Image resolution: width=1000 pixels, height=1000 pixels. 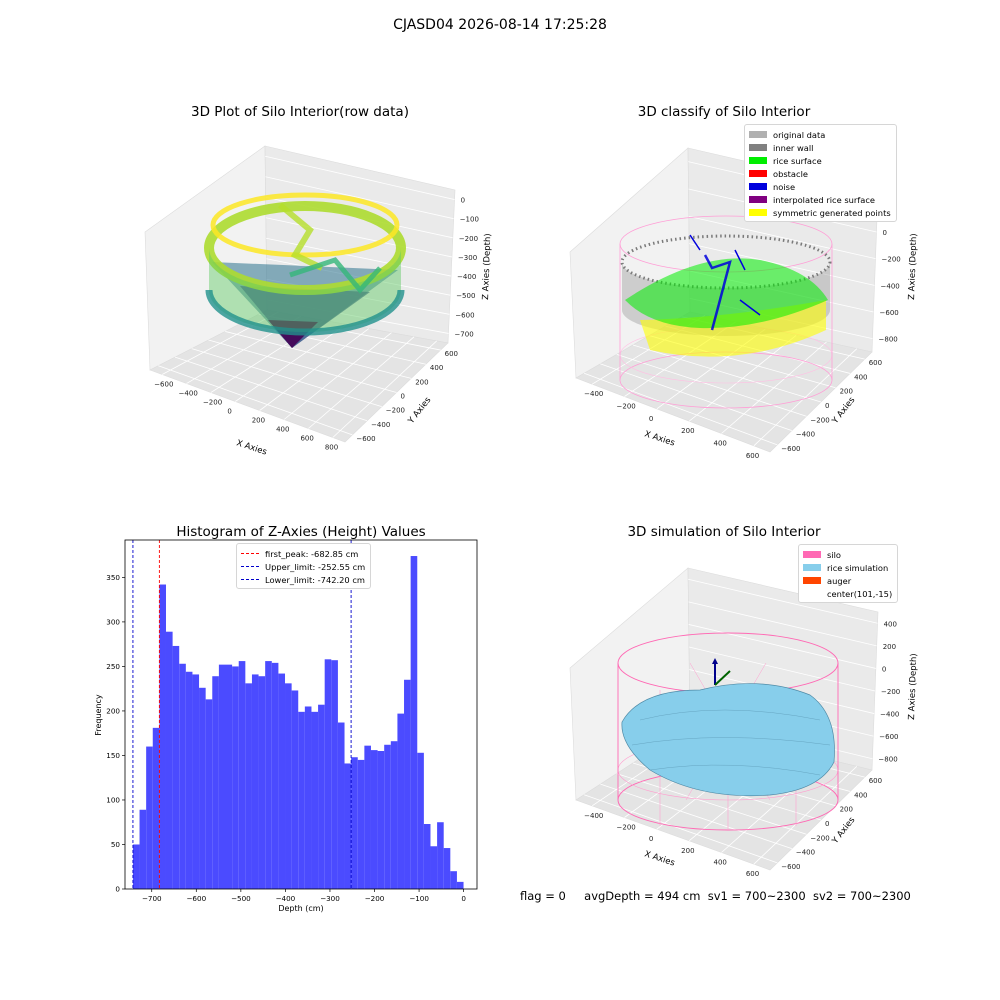 What do you see at coordinates (642, 896) in the screenshot?
I see `avg-depth-text: avgDepth = 494 cm` at bounding box center [642, 896].